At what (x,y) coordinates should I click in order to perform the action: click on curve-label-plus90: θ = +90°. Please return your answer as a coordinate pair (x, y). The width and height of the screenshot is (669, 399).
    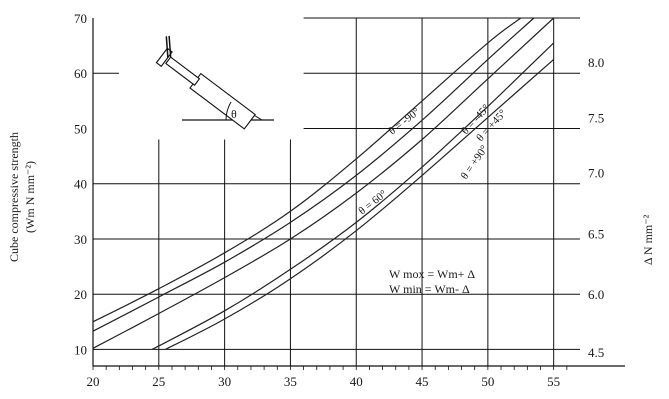
    Looking at the image, I should click on (475, 162).